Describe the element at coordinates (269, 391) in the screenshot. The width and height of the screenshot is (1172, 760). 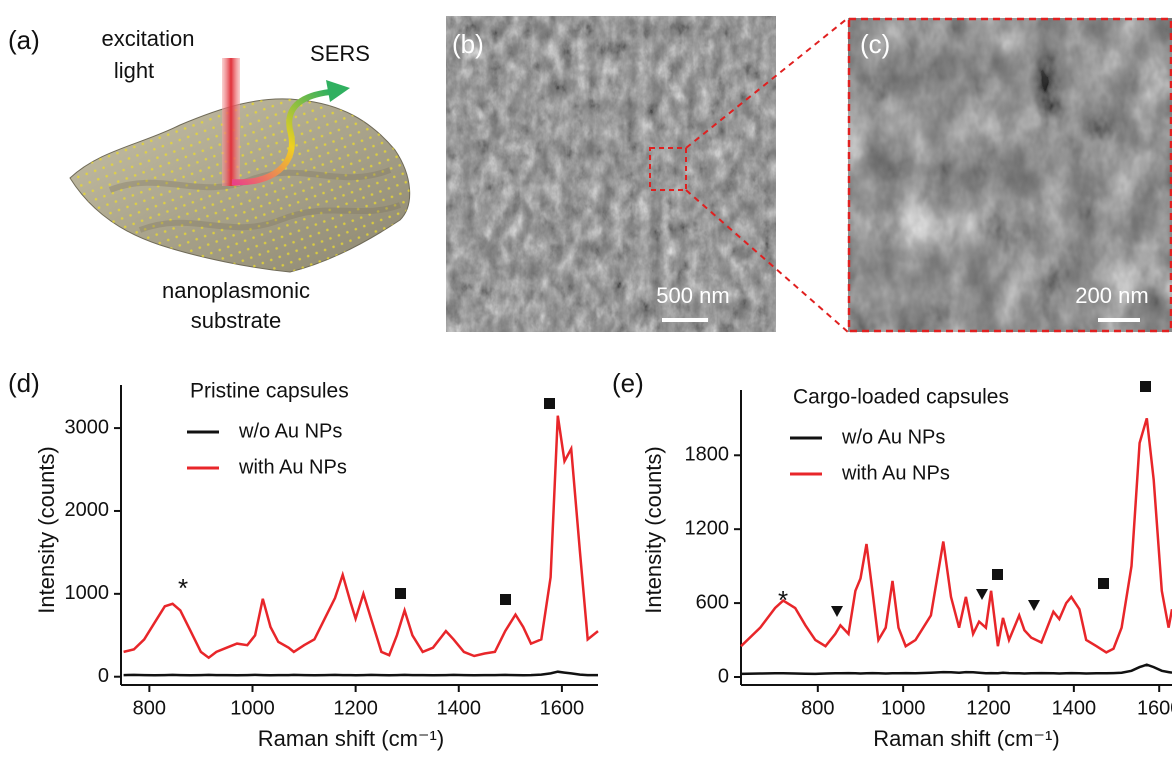
I see `legend-title: Pristine capsules` at that location.